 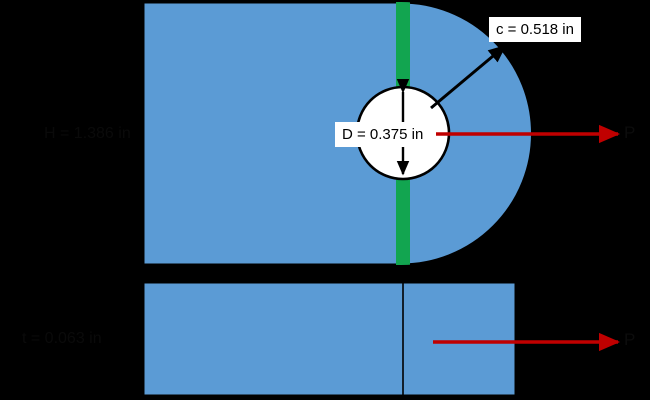 What do you see at coordinates (87, 133) in the screenshot?
I see `plate-height-label: H = 1.386 in` at bounding box center [87, 133].